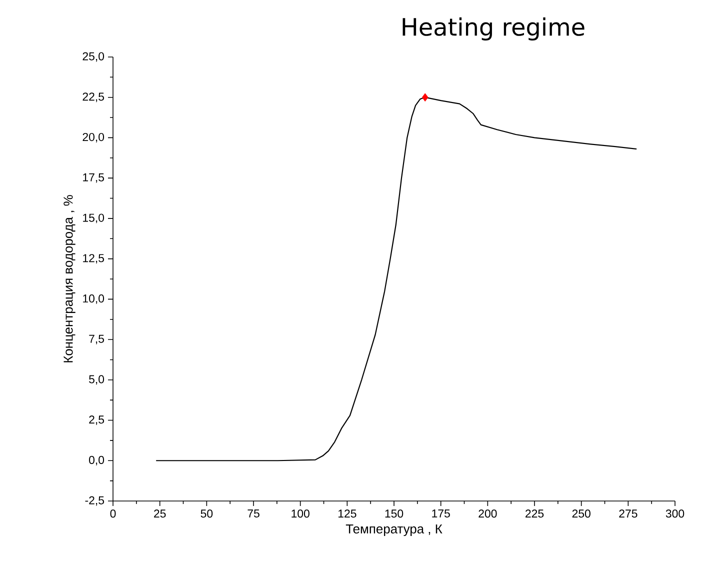  I want to click on x-axis-title: Температура , К, so click(394, 530).